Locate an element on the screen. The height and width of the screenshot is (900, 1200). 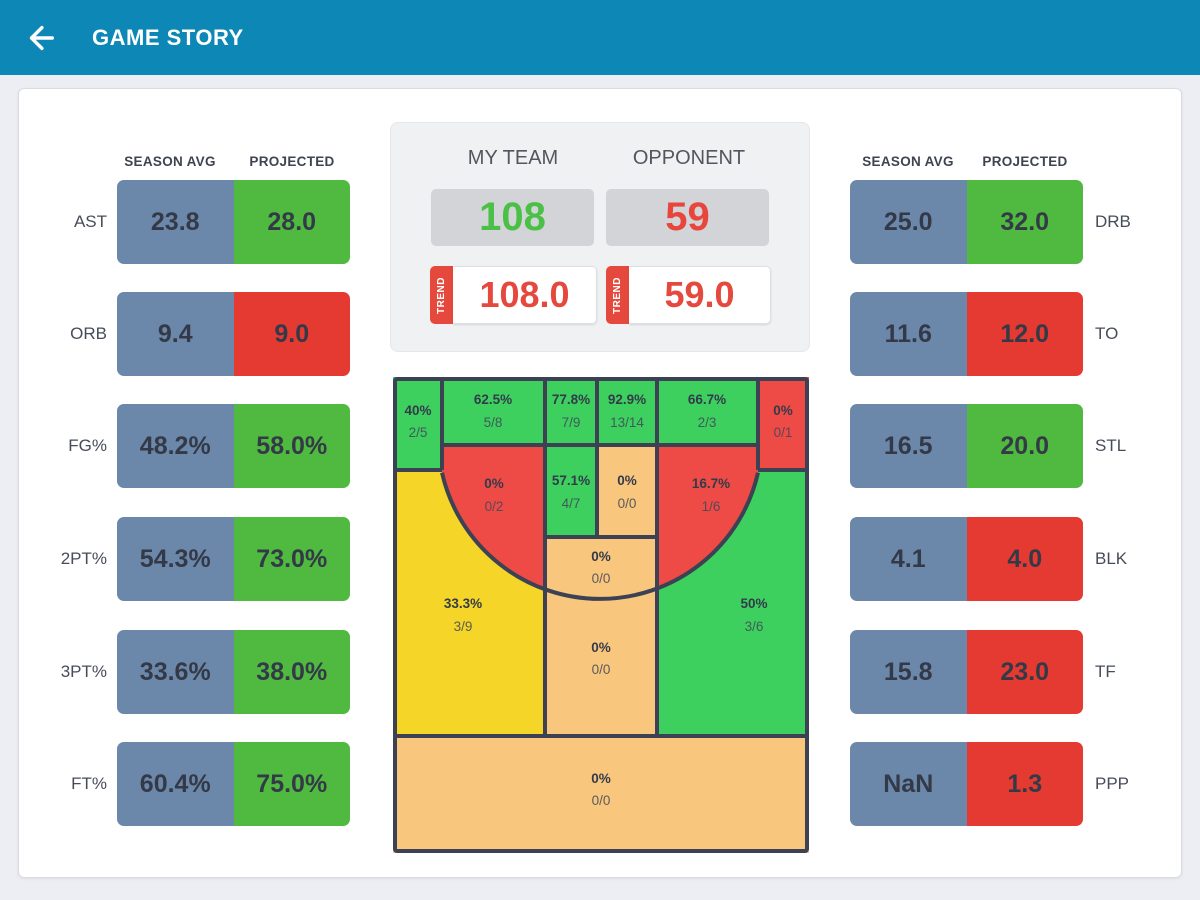
zone-baseline-right is located at coordinates (707, 411).